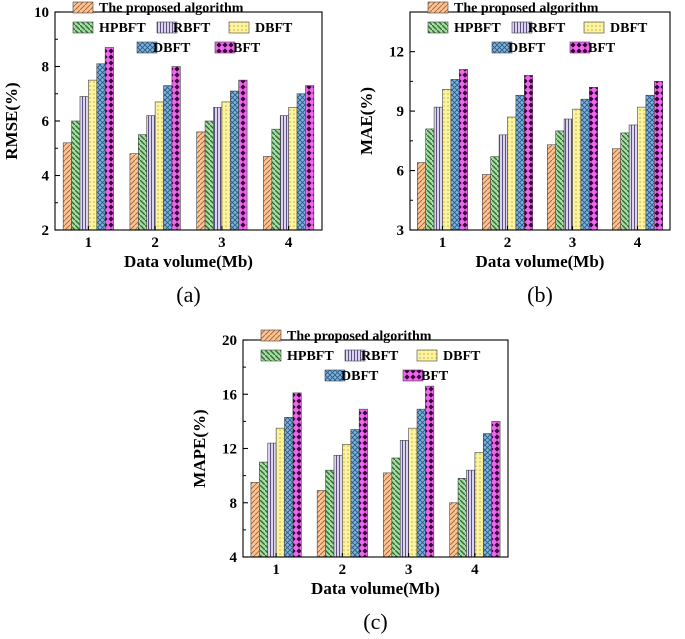 This screenshot has width=685, height=639. What do you see at coordinates (301, 162) in the screenshot?
I see `bar-a-s4-c4` at bounding box center [301, 162].